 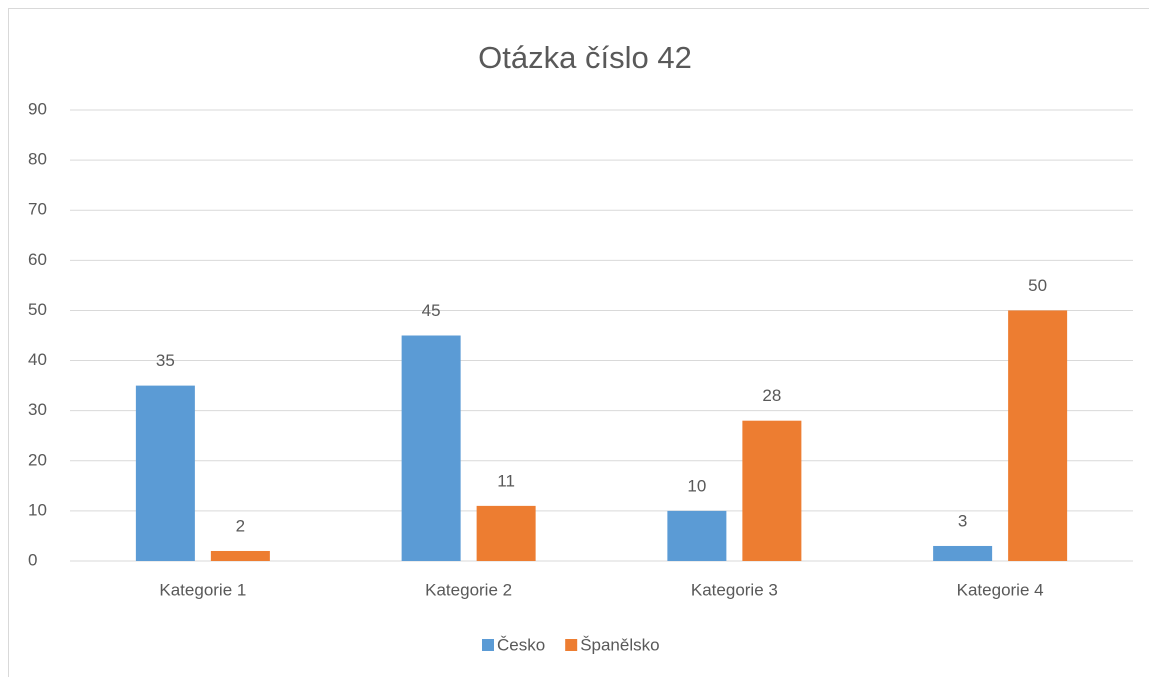 What do you see at coordinates (431, 310) in the screenshot?
I see `data-label: 45` at bounding box center [431, 310].